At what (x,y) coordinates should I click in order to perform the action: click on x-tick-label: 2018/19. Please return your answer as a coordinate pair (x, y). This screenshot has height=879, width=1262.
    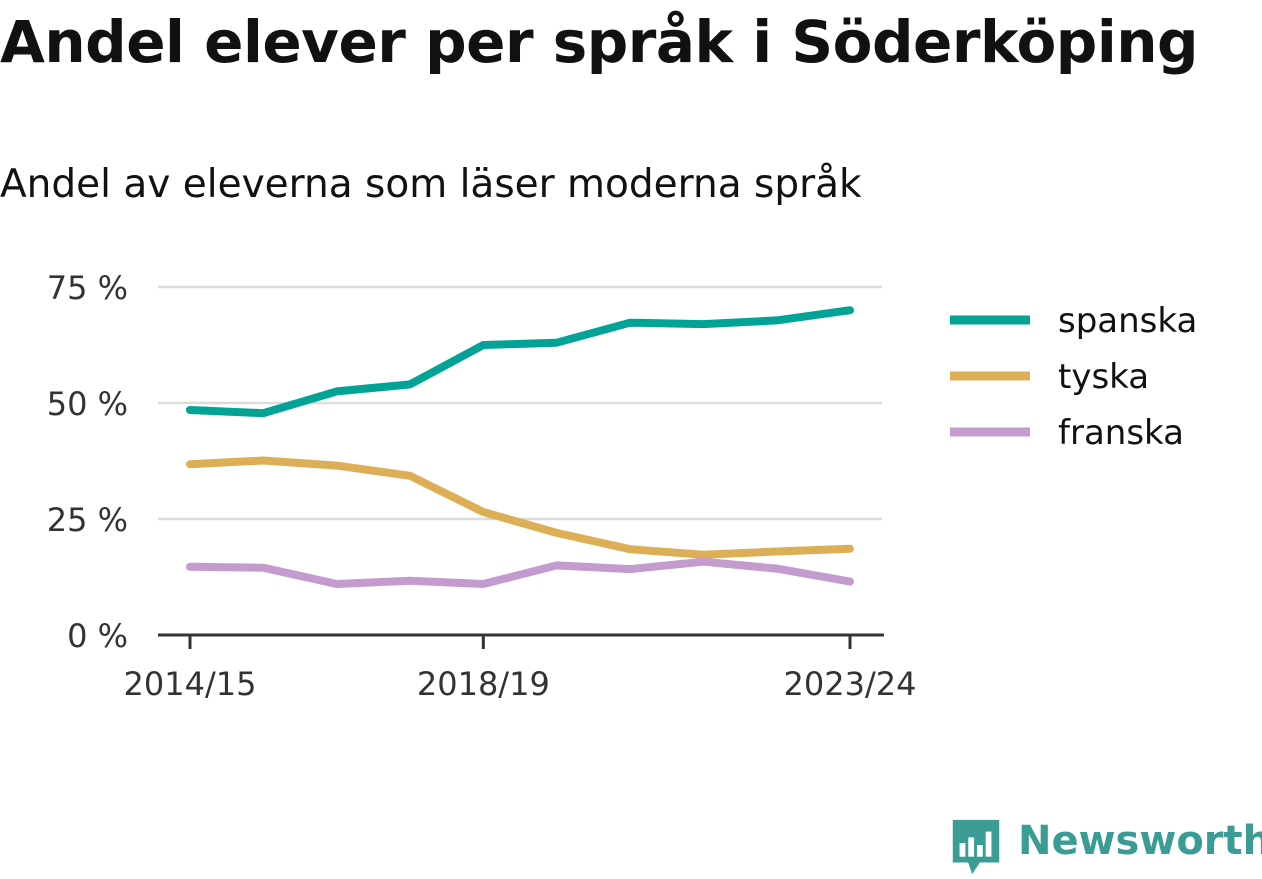
    Looking at the image, I should click on (483, 684).